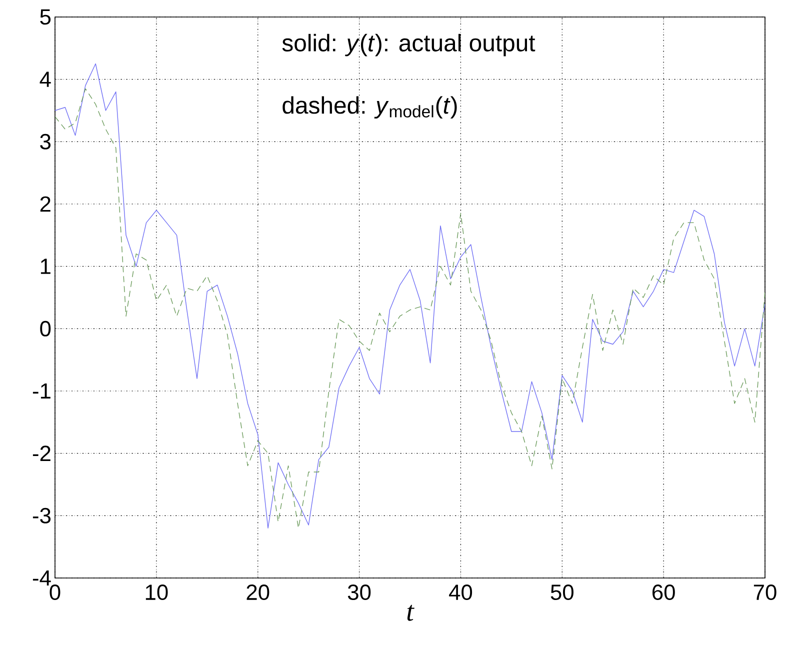  I want to click on x-tick-label: 10, so click(157, 592).